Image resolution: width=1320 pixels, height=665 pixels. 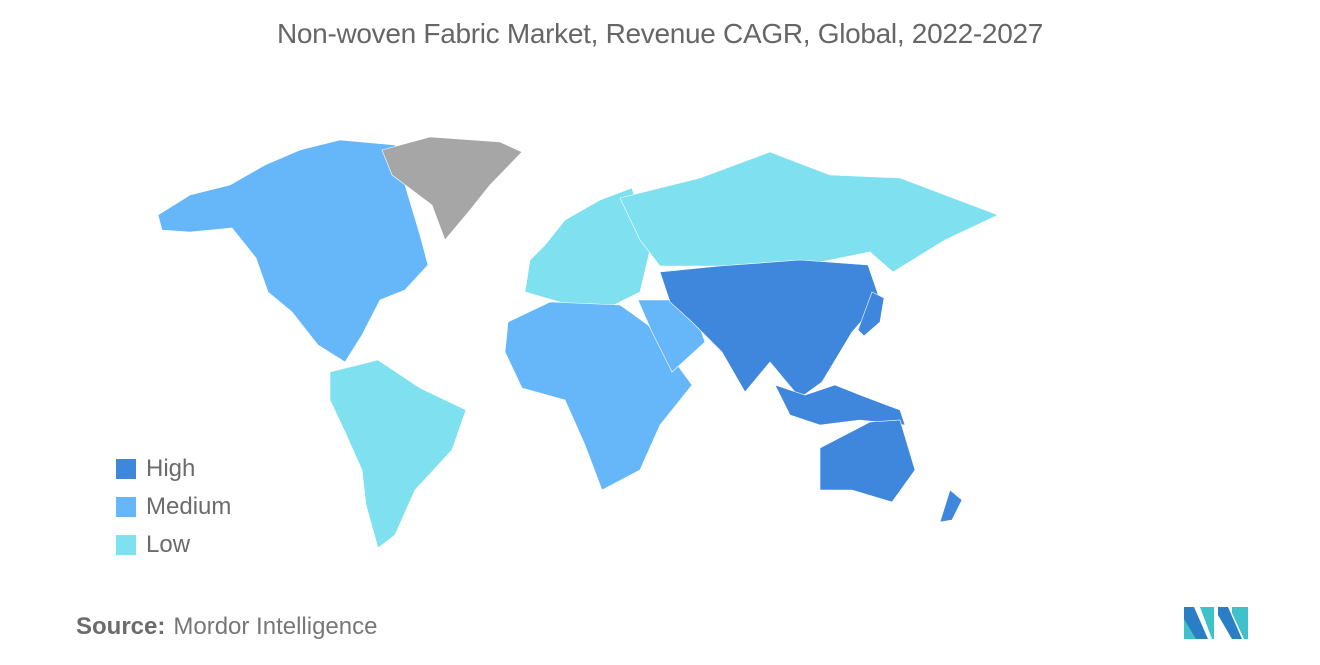 What do you see at coordinates (951, 506) in the screenshot?
I see `region-new_zealand` at bounding box center [951, 506].